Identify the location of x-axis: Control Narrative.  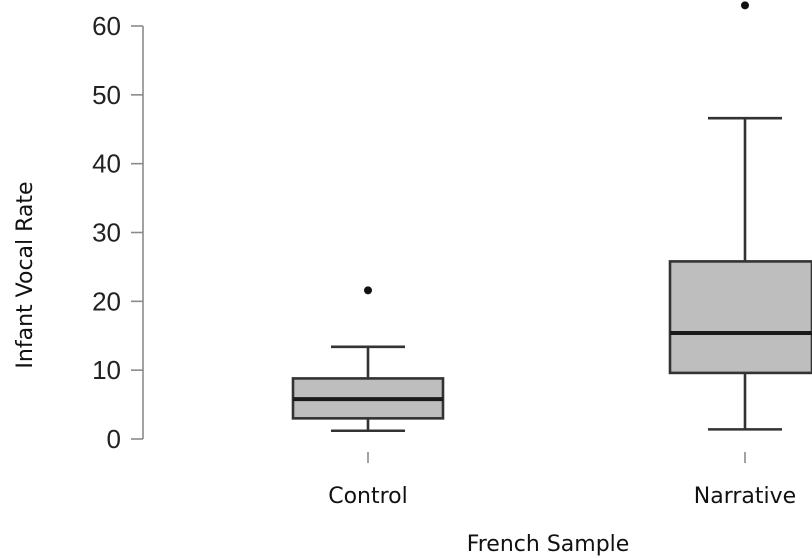
(562, 480).